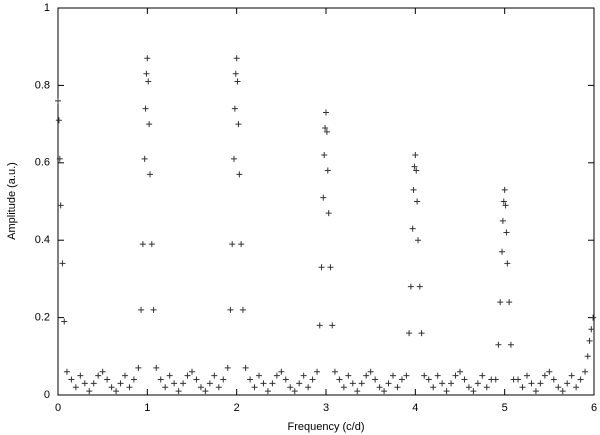  What do you see at coordinates (42, 85) in the screenshot?
I see `y-tick-label: 0.8` at bounding box center [42, 85].